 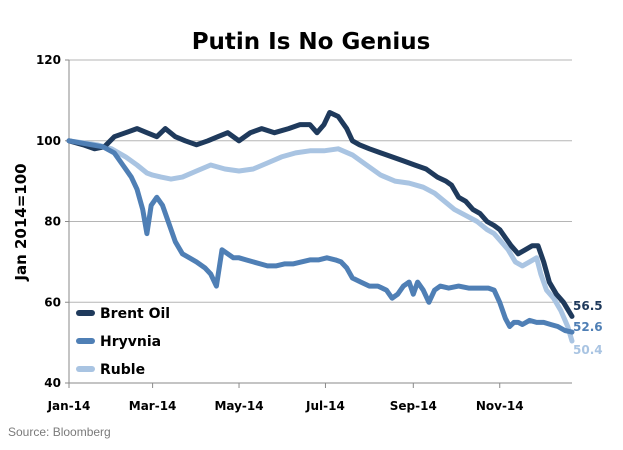 I want to click on y-tick-labels: 40 60 80 100 120, so click(x=52, y=221).